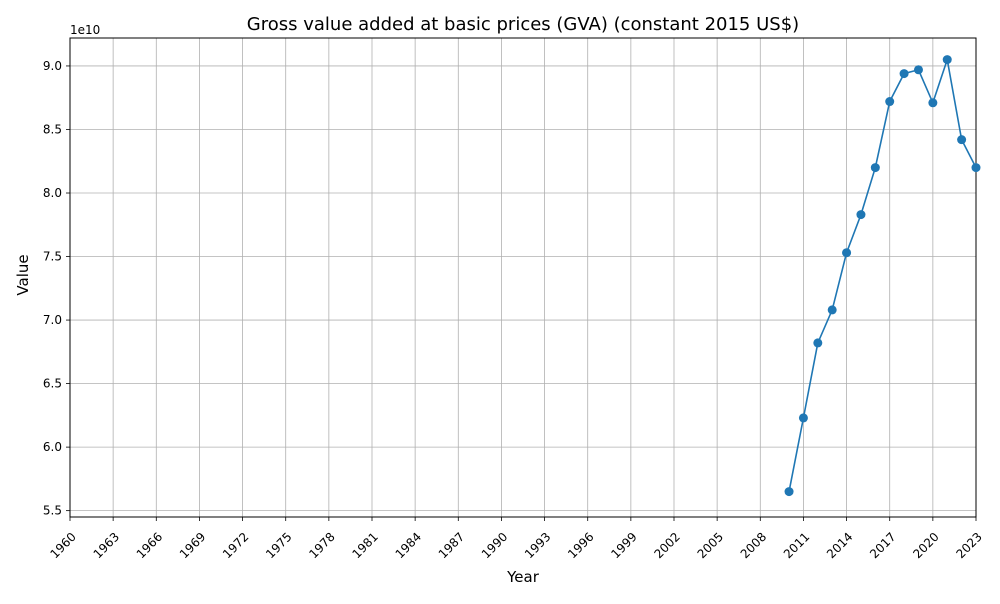 This screenshot has width=1000, height=604. I want to click on x-tick-label: 2008, so click(753, 545).